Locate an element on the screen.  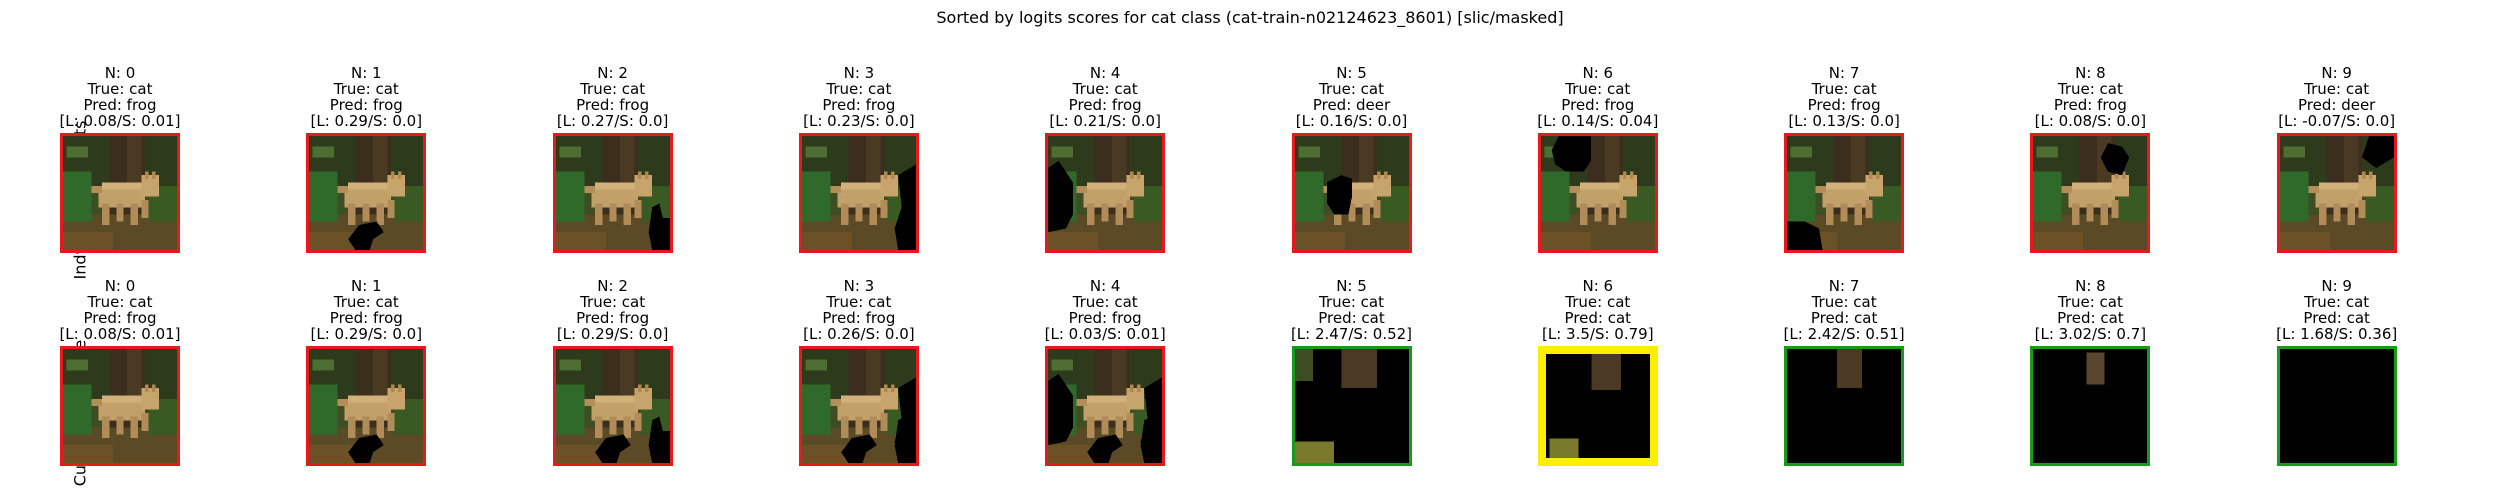
caption-score: [L: 0.21/S: 0.0] is located at coordinates (1105, 121).